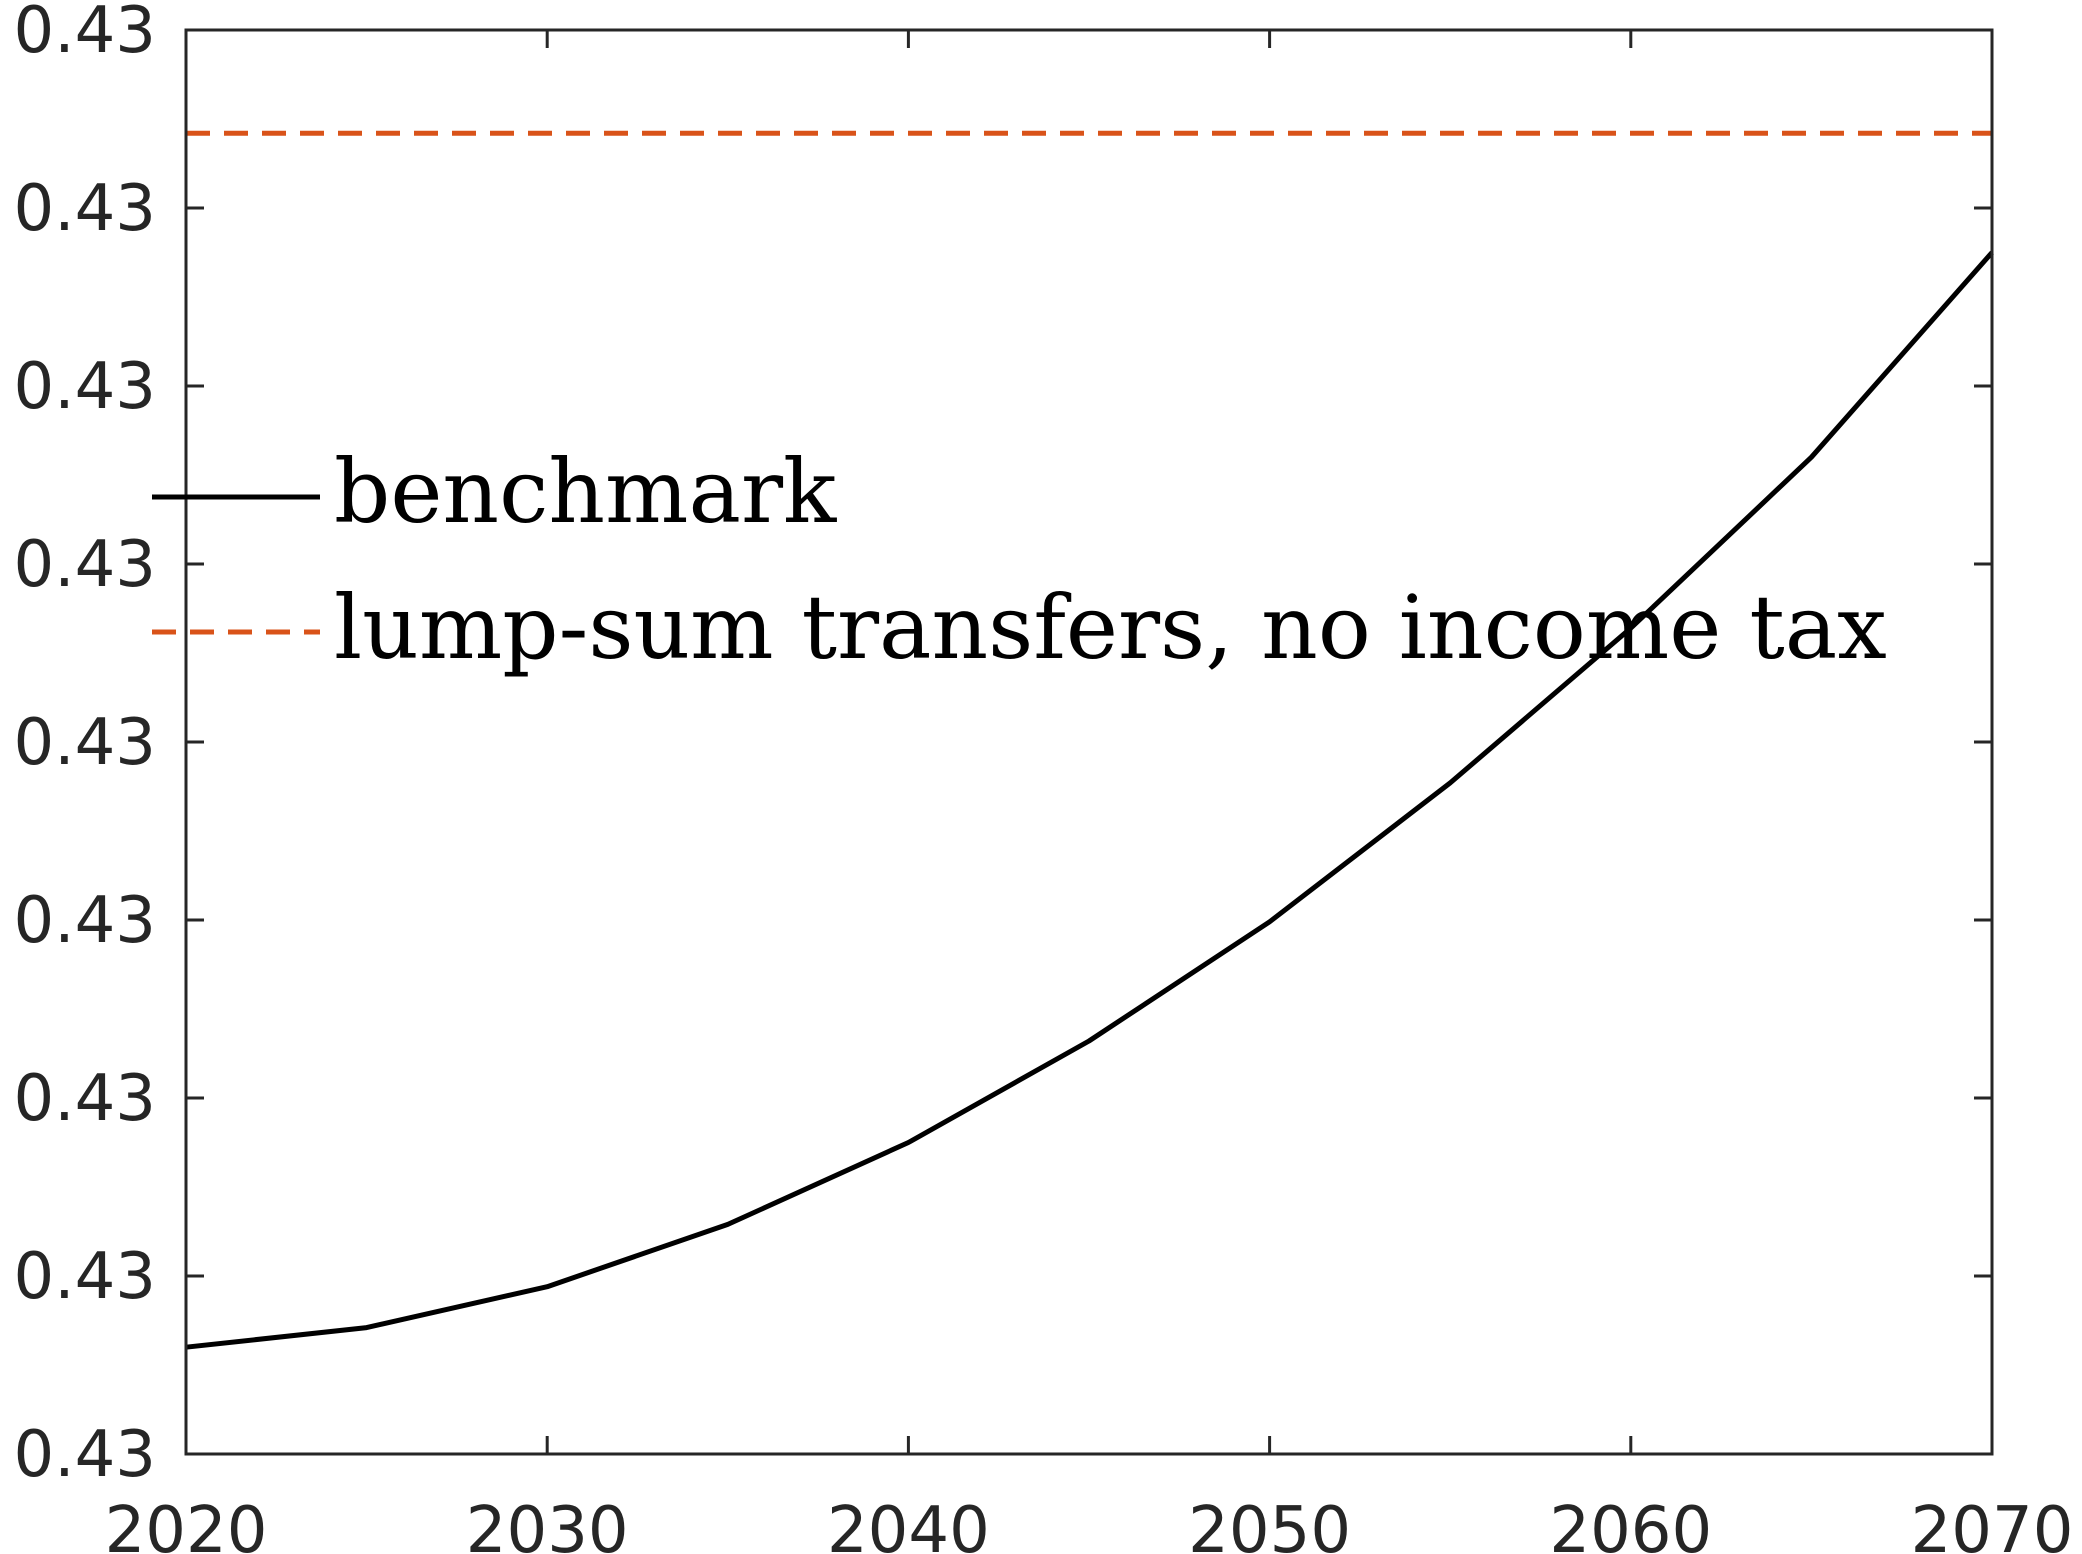  What do you see at coordinates (1089, 1524) in the screenshot?
I see `x-tick-labels: 2020 2030 2040 2050 2060 2070` at bounding box center [1089, 1524].